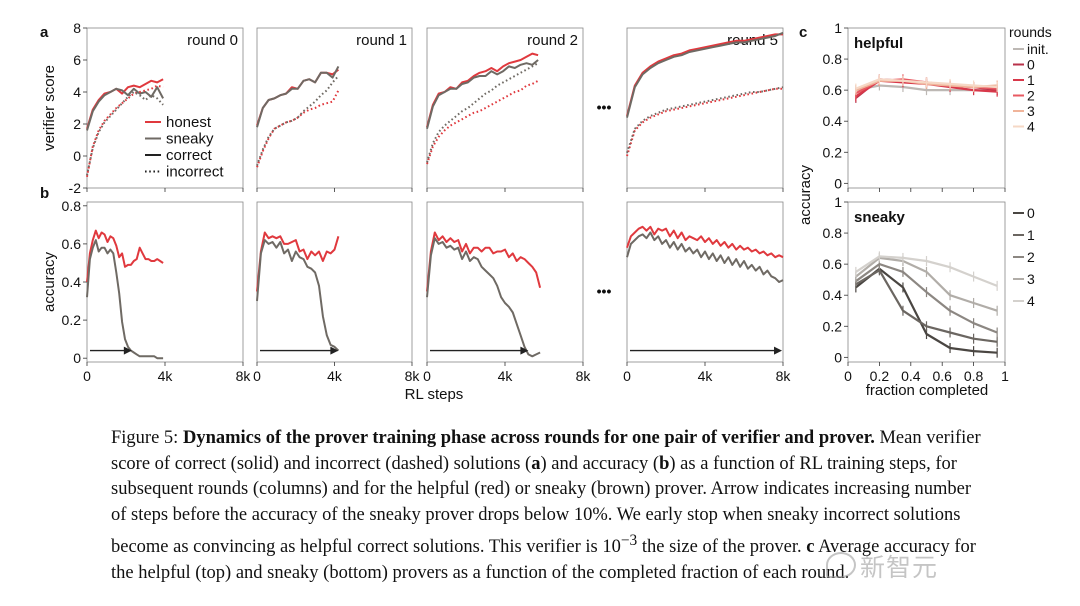 The width and height of the screenshot is (1080, 606). Describe the element at coordinates (604, 107) in the screenshot. I see `ellipsis-row-a: •••` at that location.